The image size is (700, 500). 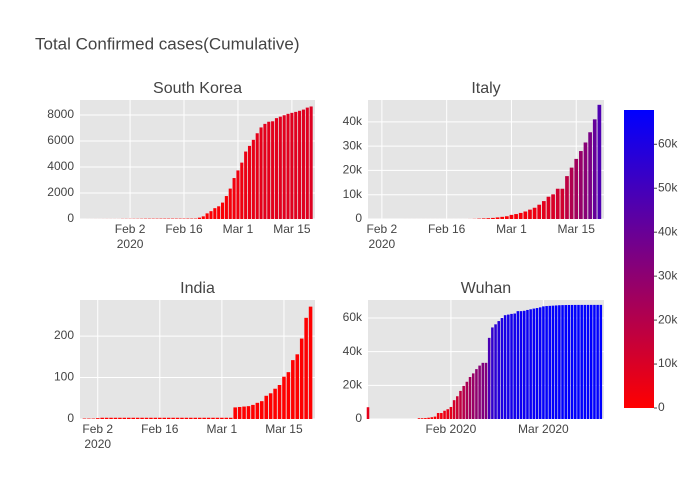 What do you see at coordinates (661, 407) in the screenshot?
I see `colorbar-tick-label: 0` at bounding box center [661, 407].